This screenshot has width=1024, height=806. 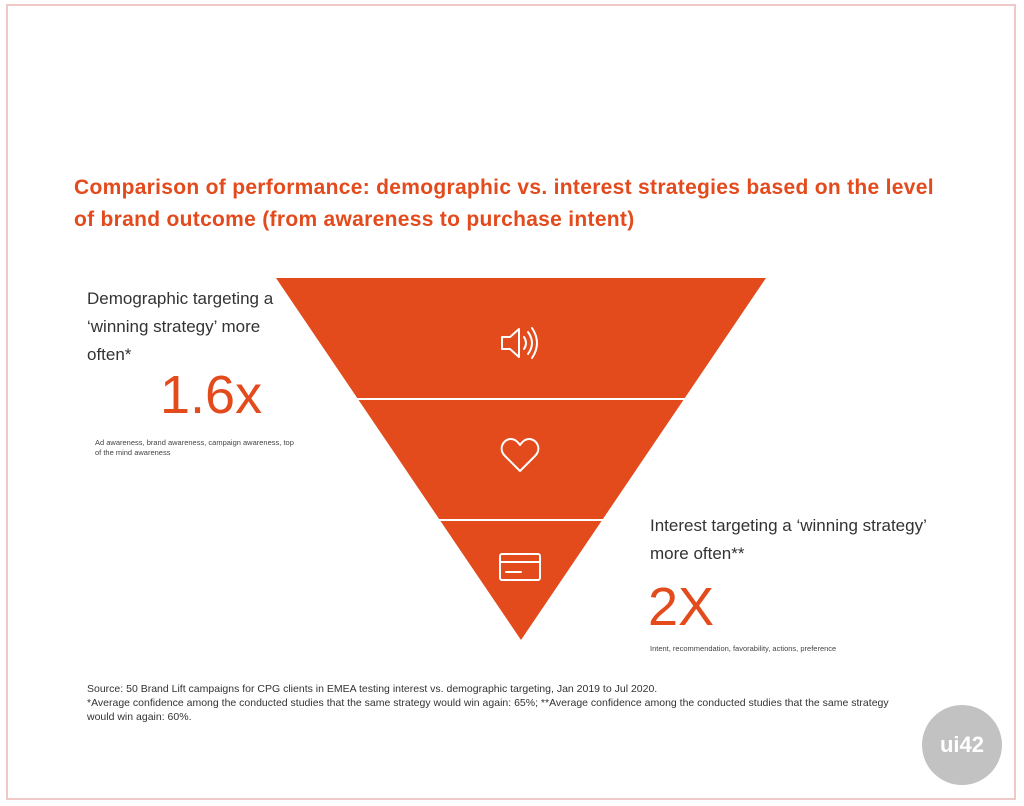 I want to click on demographic-value: 1.6x, so click(x=211, y=395).